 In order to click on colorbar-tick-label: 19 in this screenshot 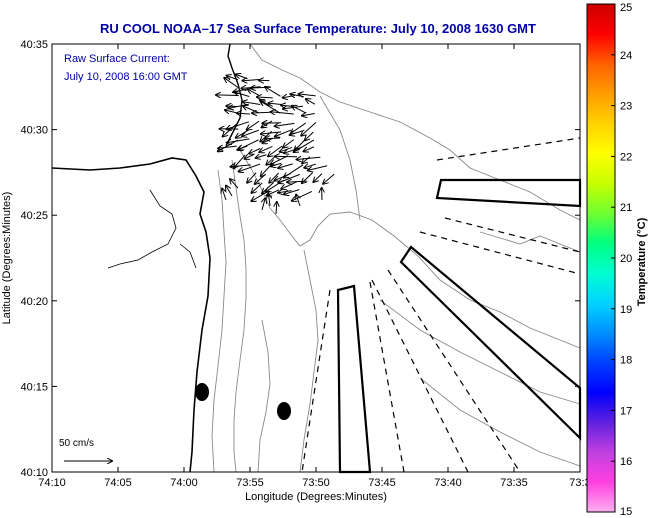, I will do `click(626, 310)`.